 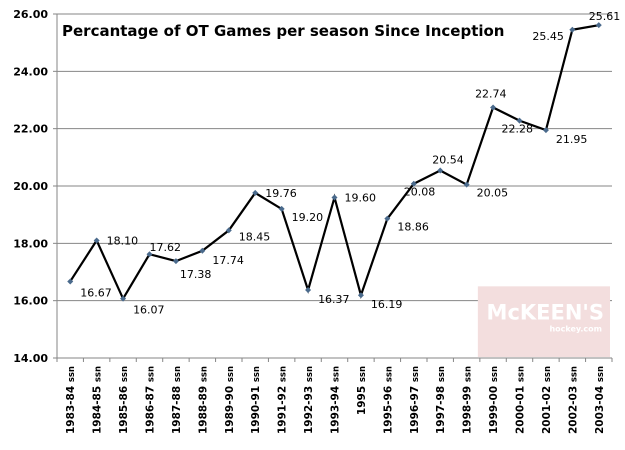 What do you see at coordinates (256, 400) in the screenshot?
I see `x-tick-label: 1990-91 ssn` at bounding box center [256, 400].